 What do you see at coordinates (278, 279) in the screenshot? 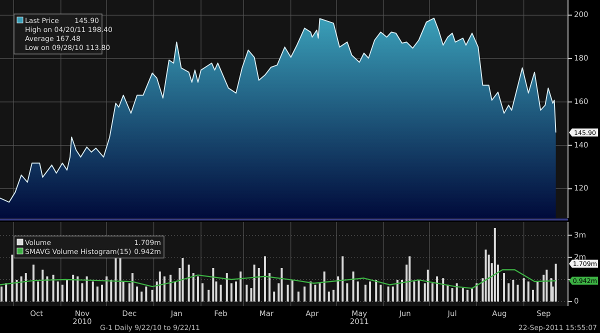
I see `line-series` at bounding box center [278, 279].